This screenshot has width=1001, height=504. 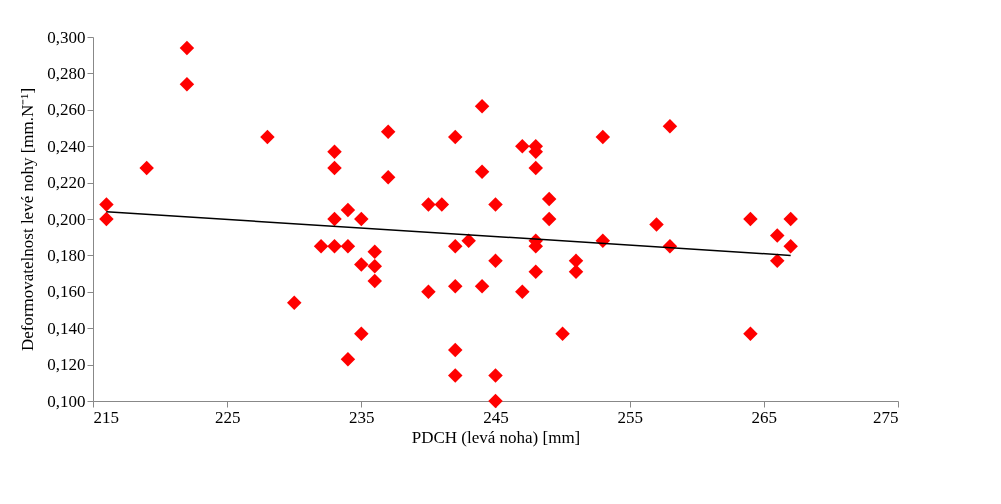 What do you see at coordinates (66, 73) in the screenshot?
I see `y-tick-label: 0,280` at bounding box center [66, 73].